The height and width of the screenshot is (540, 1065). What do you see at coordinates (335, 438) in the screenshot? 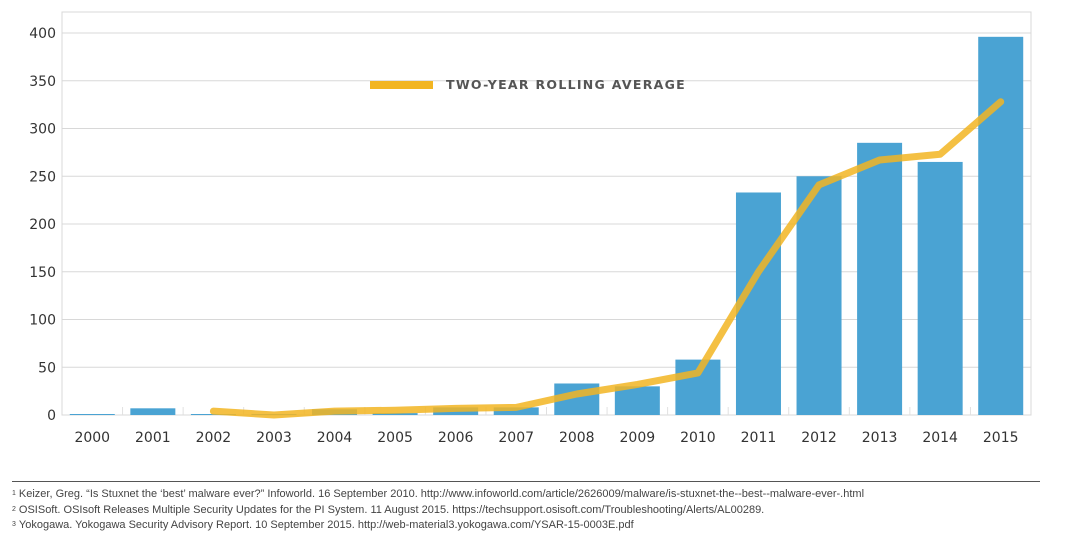
I see `x-tick-label: 2004` at bounding box center [335, 438].